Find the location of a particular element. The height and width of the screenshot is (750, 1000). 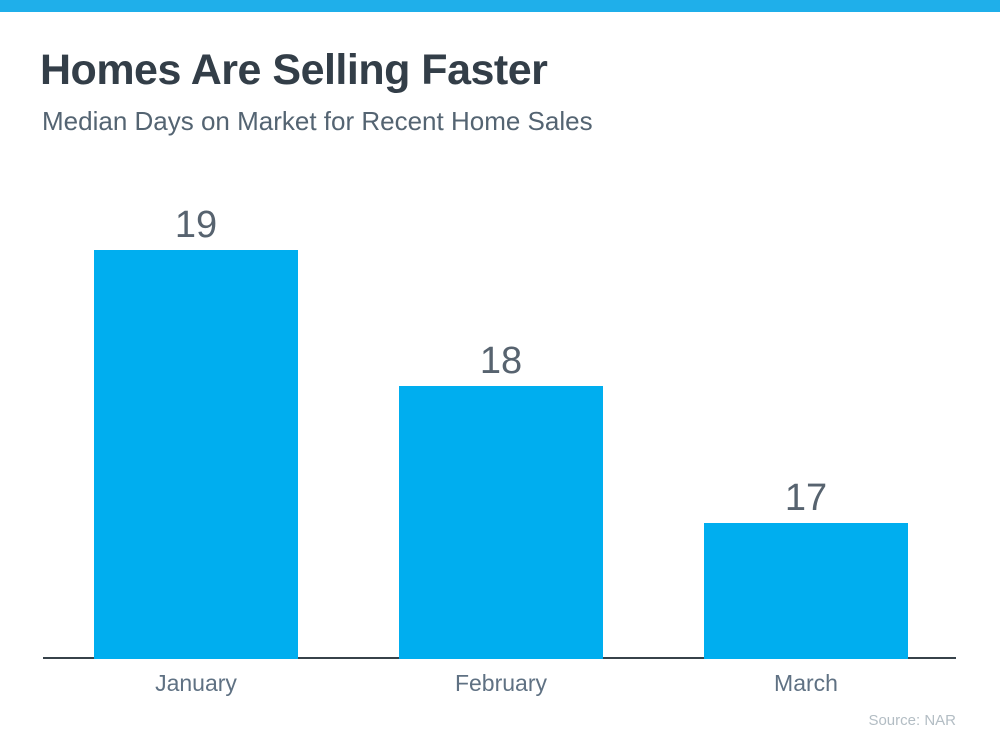

value-label-february: 18 is located at coordinates (501, 361).